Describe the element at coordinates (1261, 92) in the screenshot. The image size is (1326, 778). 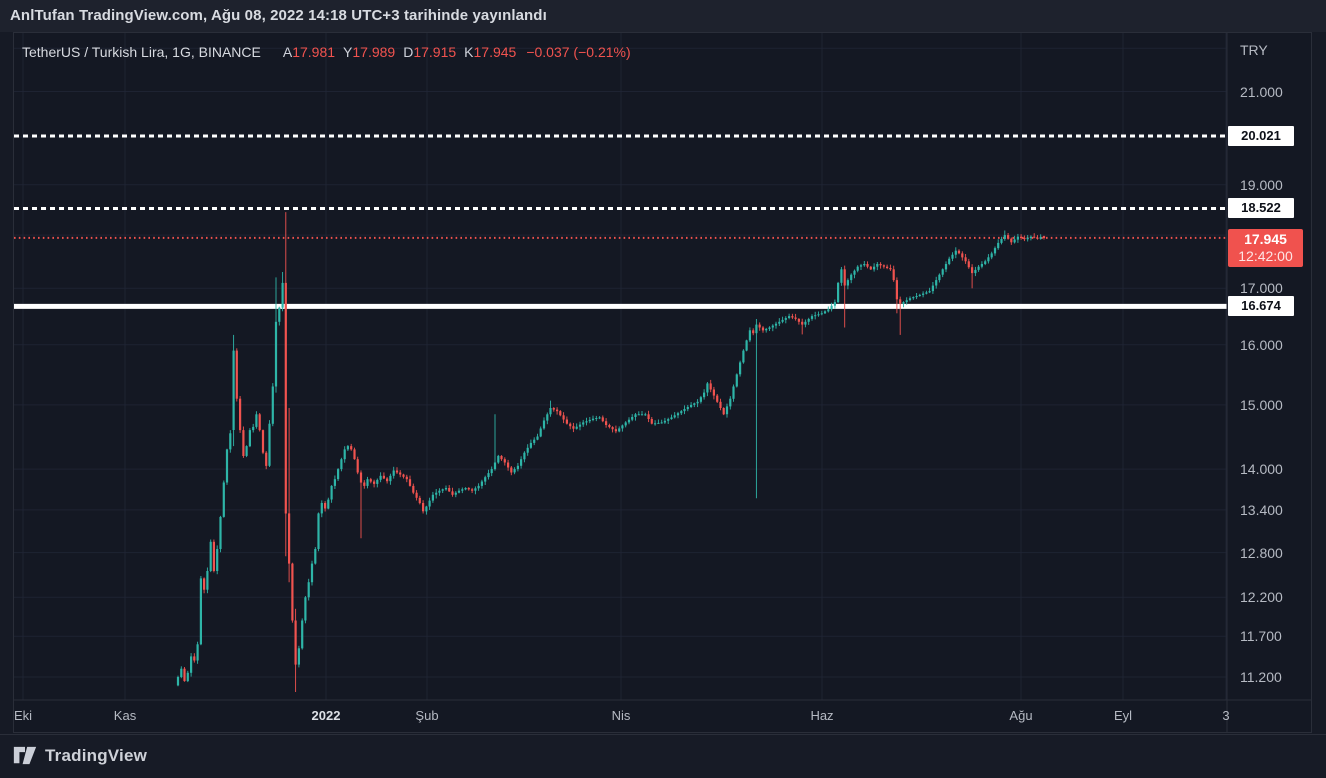
I see `price-tick-label: 21.000` at that location.